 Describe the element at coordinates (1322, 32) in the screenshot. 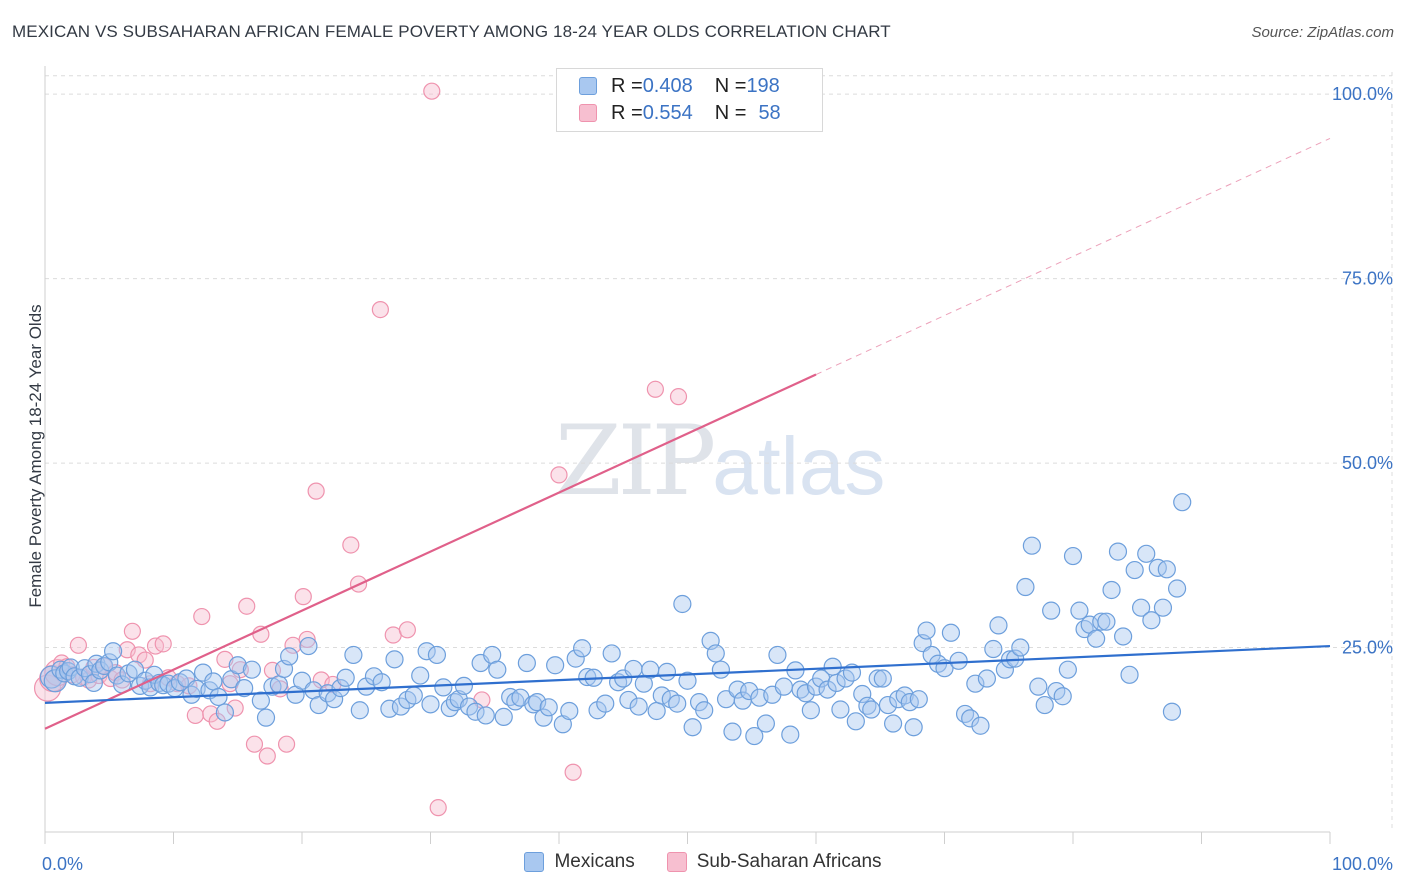

I see `source-label: Source: ZipAtlas.com` at that location.